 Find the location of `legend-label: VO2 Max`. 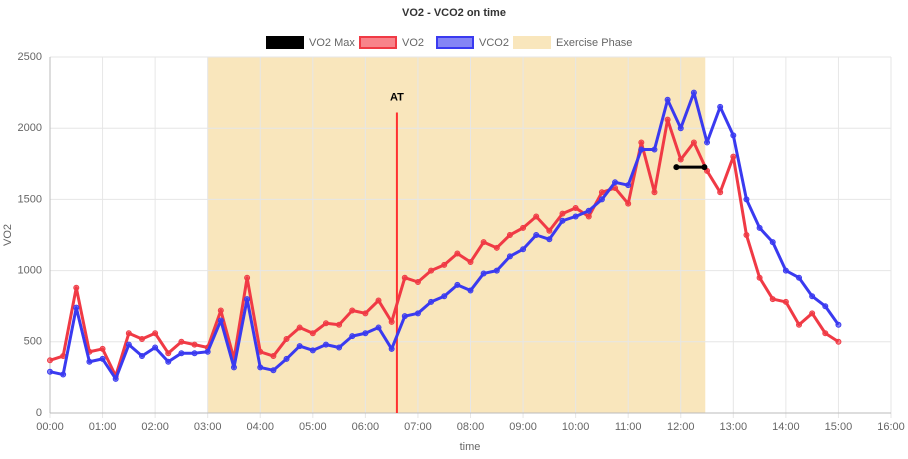

legend-label: VO2 Max is located at coordinates (332, 43).